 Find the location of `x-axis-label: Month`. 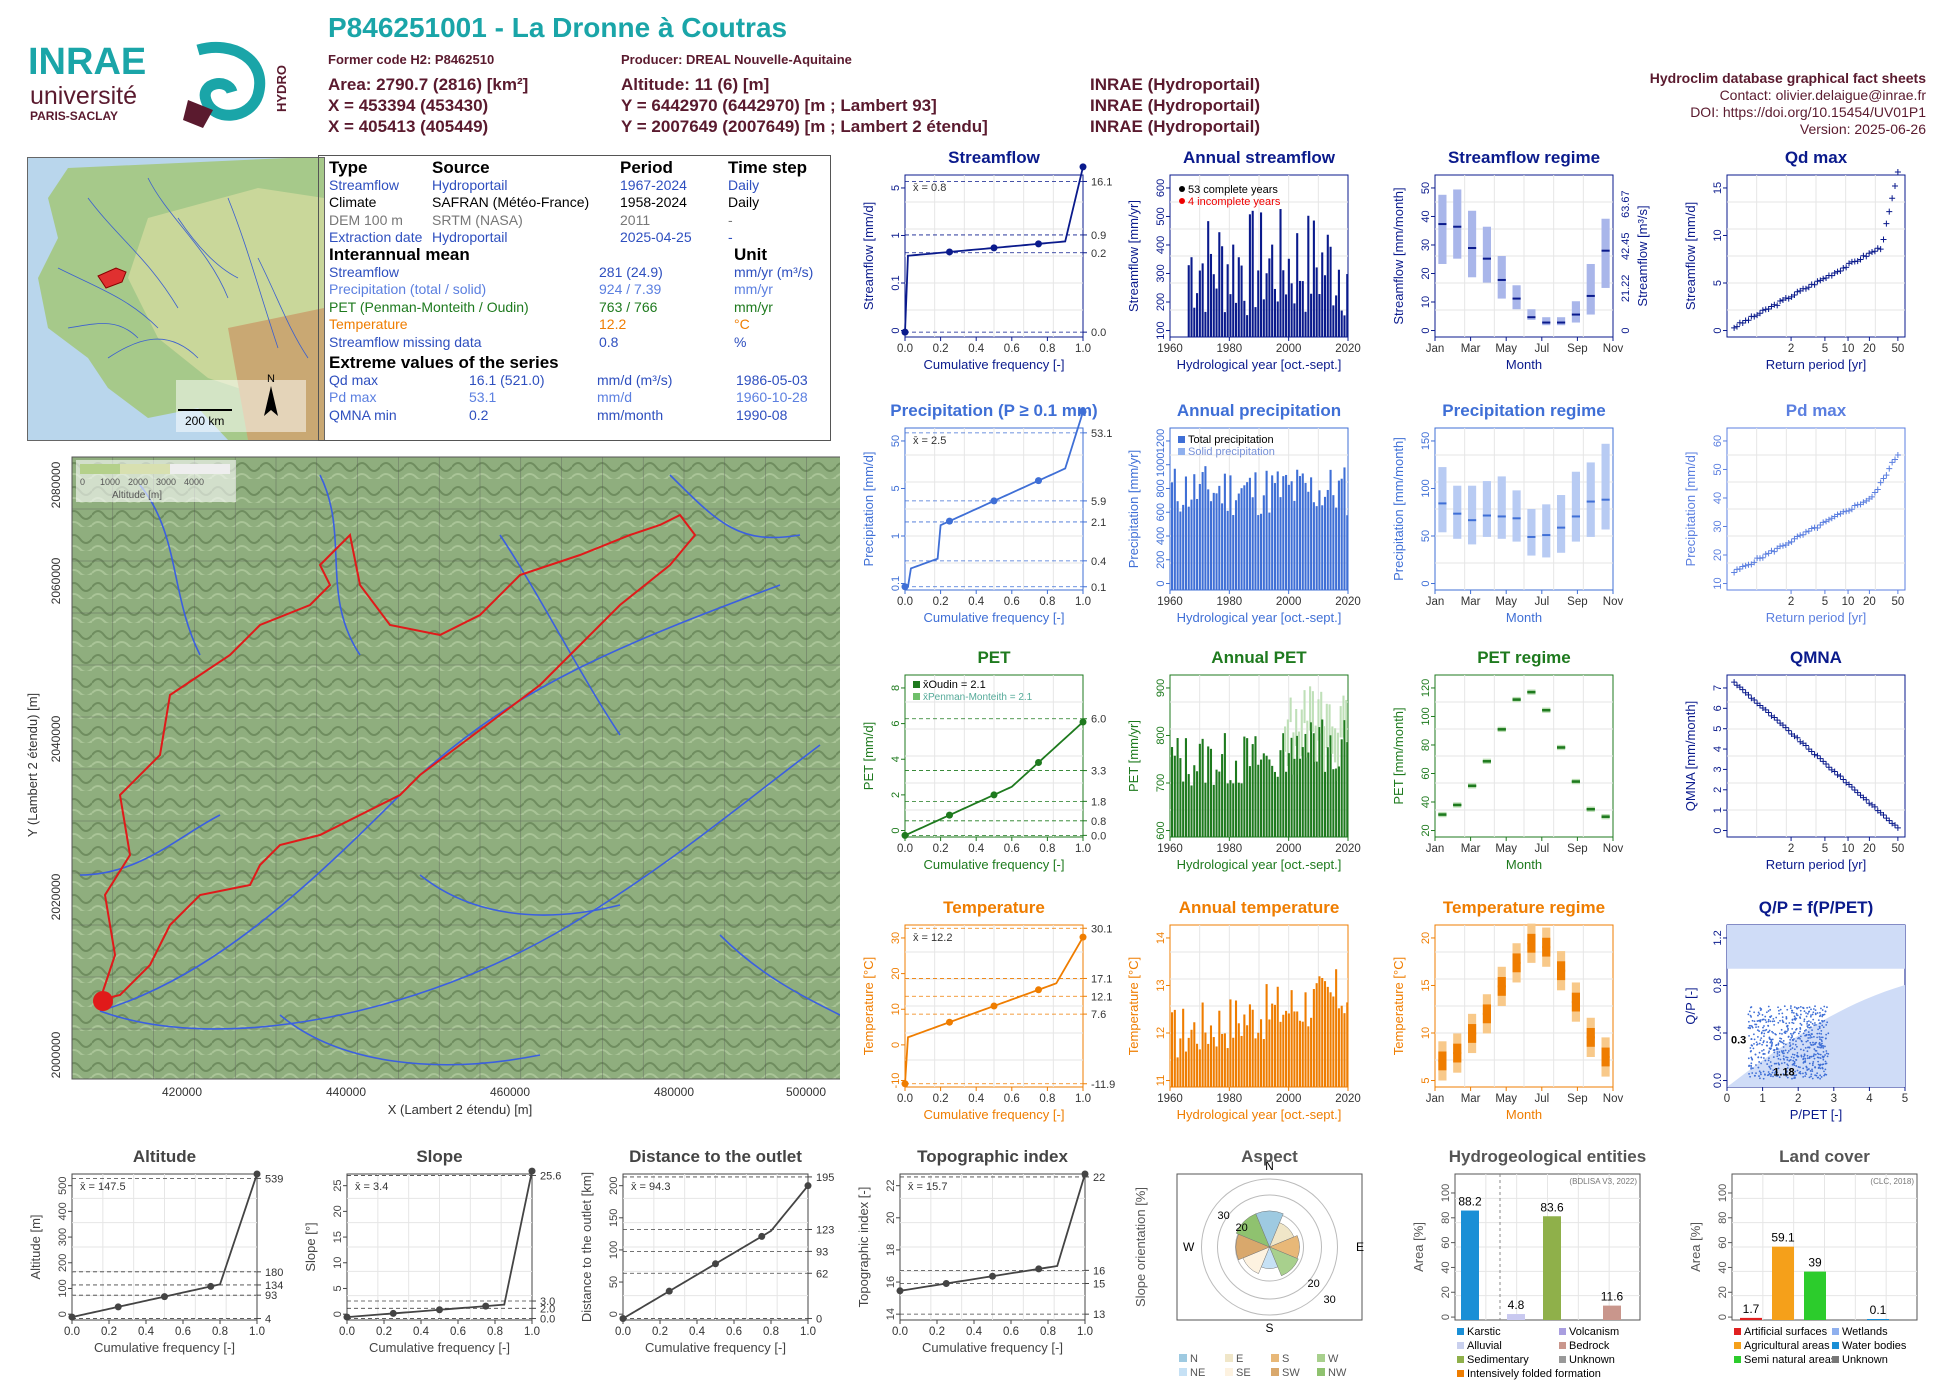

x-axis-label: Month is located at coordinates (1524, 1114).